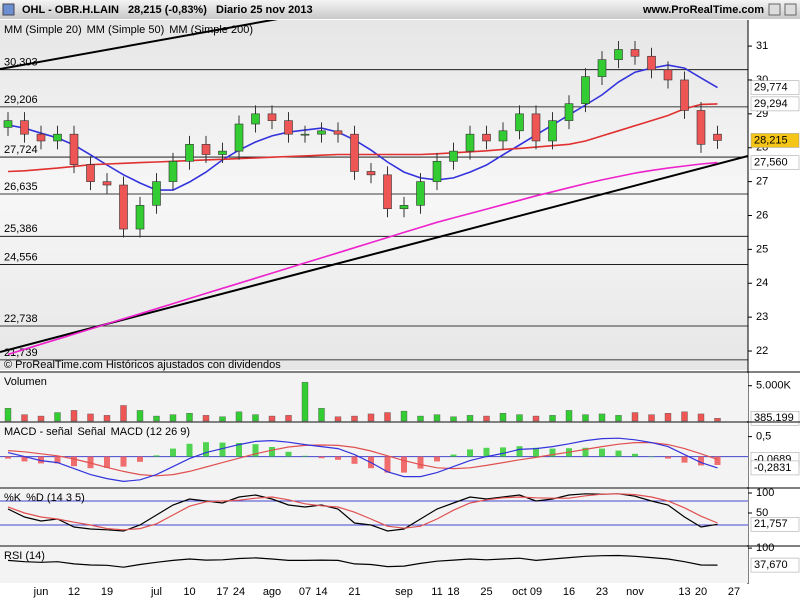 This screenshot has height=600, width=800. What do you see at coordinates (362, 460) in the screenshot?
I see `indicator-line` at bounding box center [362, 460].